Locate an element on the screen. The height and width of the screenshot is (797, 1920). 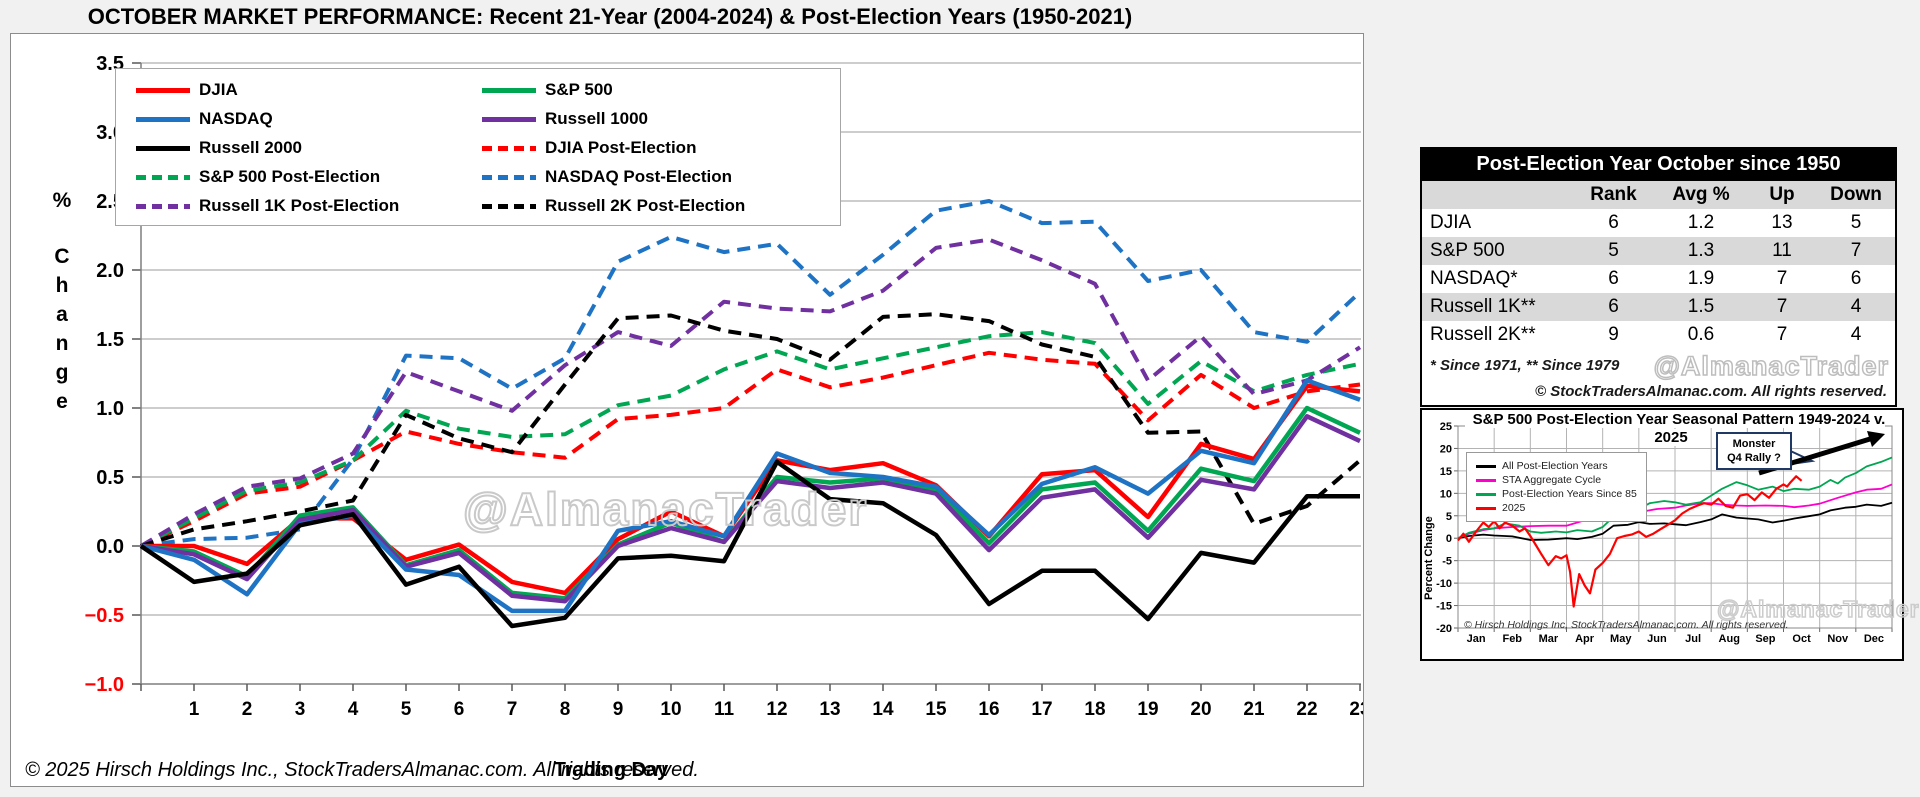
y-axis-letter: a is located at coordinates (62, 314).